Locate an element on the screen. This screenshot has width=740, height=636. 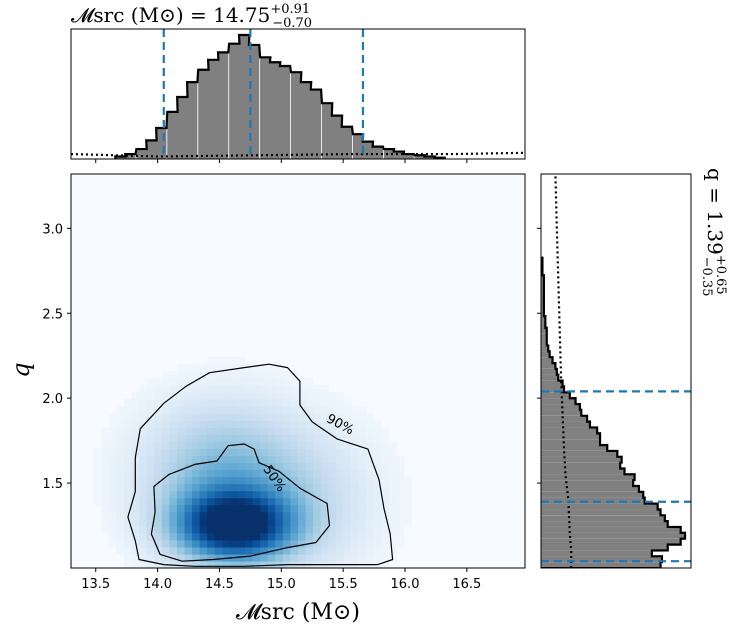
joint-density-heatmap is located at coordinates (253, 462).